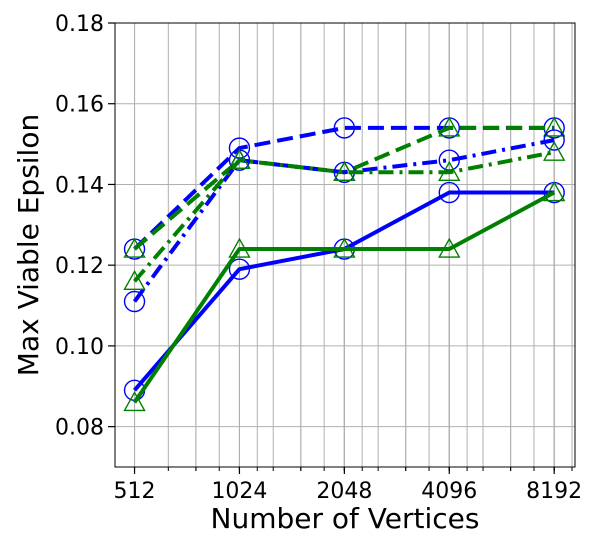 The image size is (600, 550). Describe the element at coordinates (344, 491) in the screenshot. I see `x-tick-label: 2048` at that location.